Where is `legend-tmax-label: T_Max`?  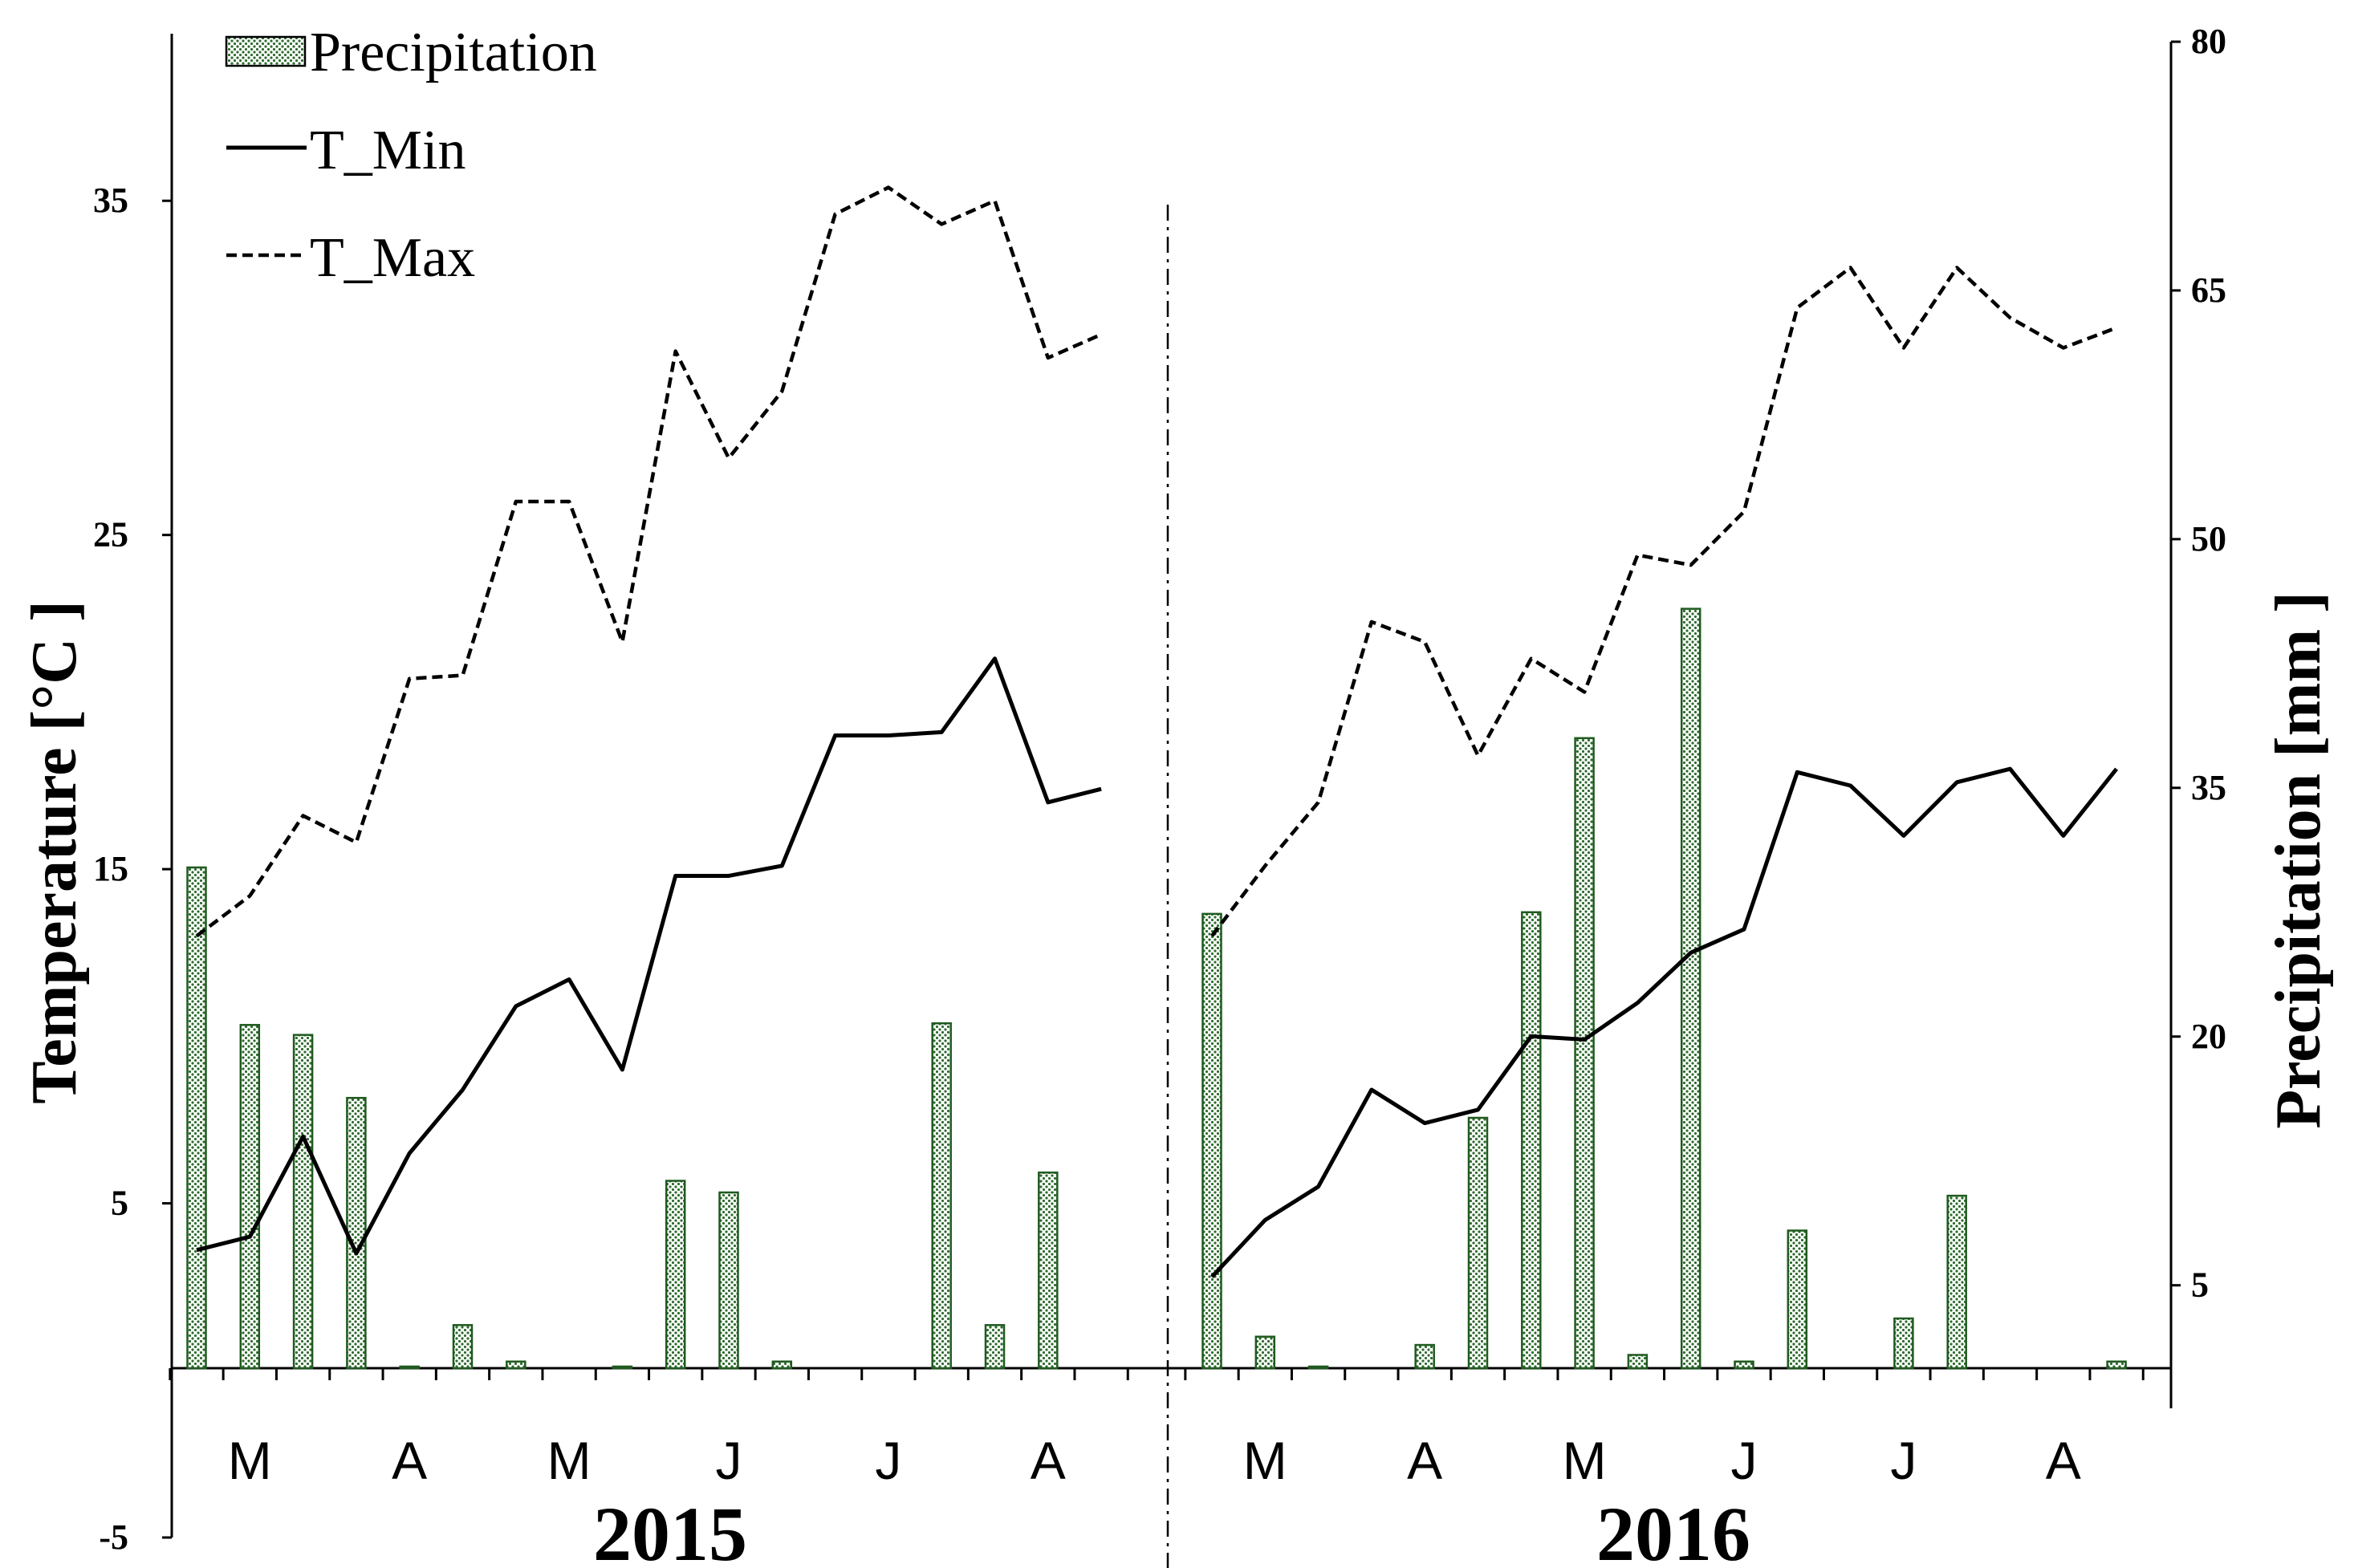 legend-tmax-label: T_Max is located at coordinates (392, 258).